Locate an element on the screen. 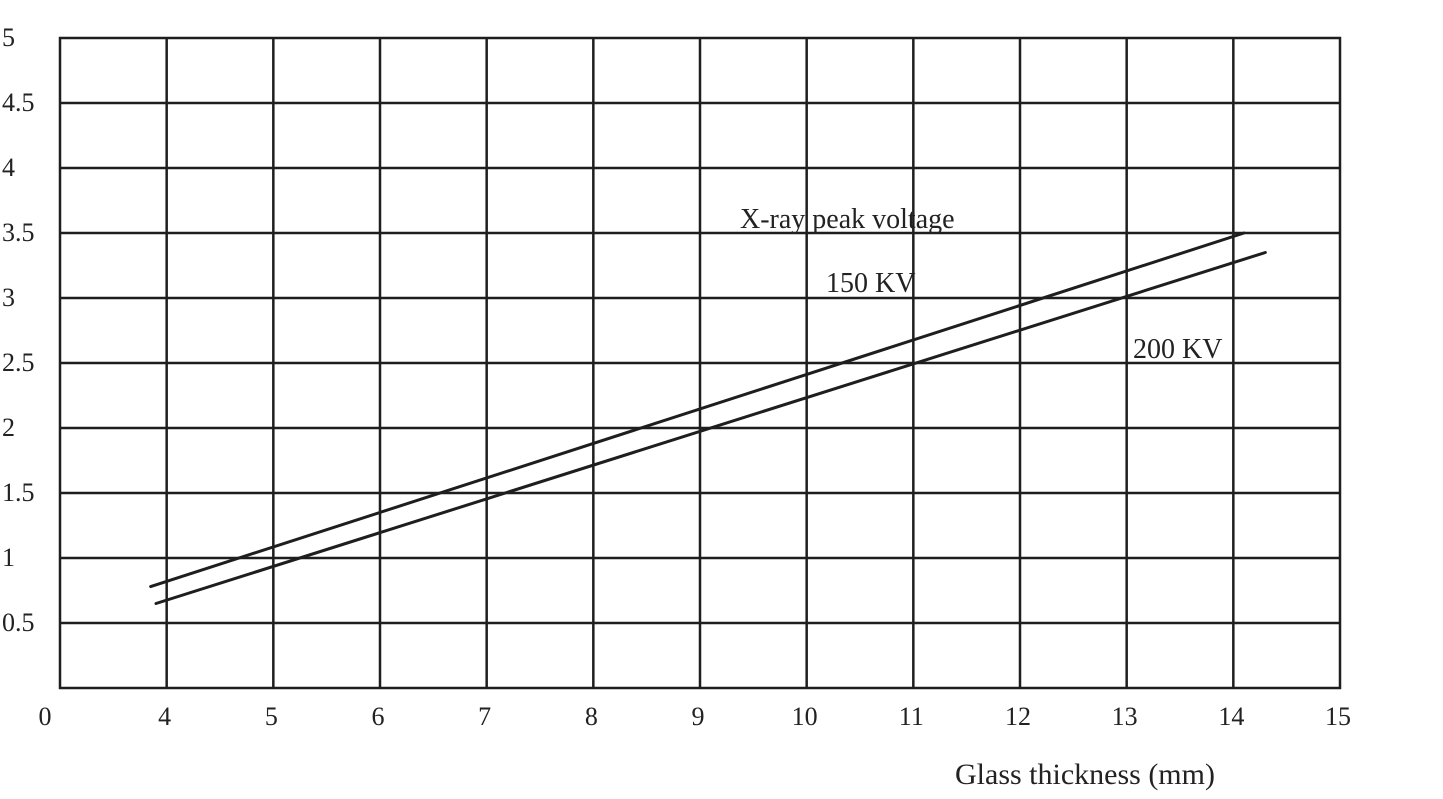 Image resolution: width=1443 pixels, height=799 pixels. x-axis-title: Glass thickness (mm) is located at coordinates (1085, 774).